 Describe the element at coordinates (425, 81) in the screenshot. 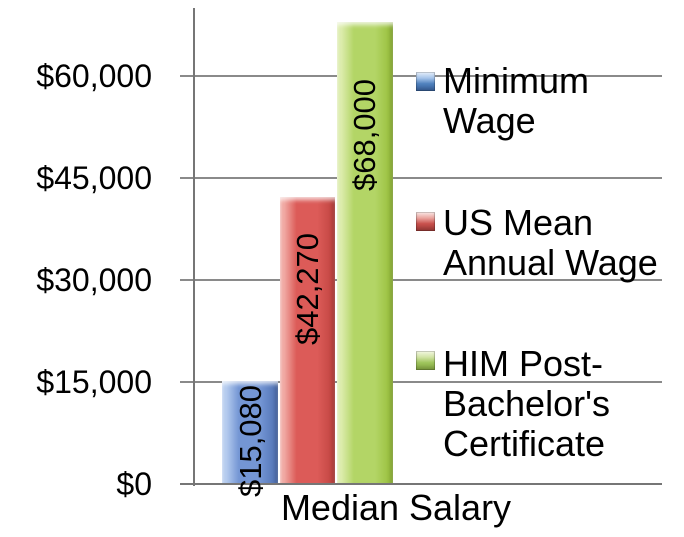

I see `legend-swatch-minimum-wage` at that location.